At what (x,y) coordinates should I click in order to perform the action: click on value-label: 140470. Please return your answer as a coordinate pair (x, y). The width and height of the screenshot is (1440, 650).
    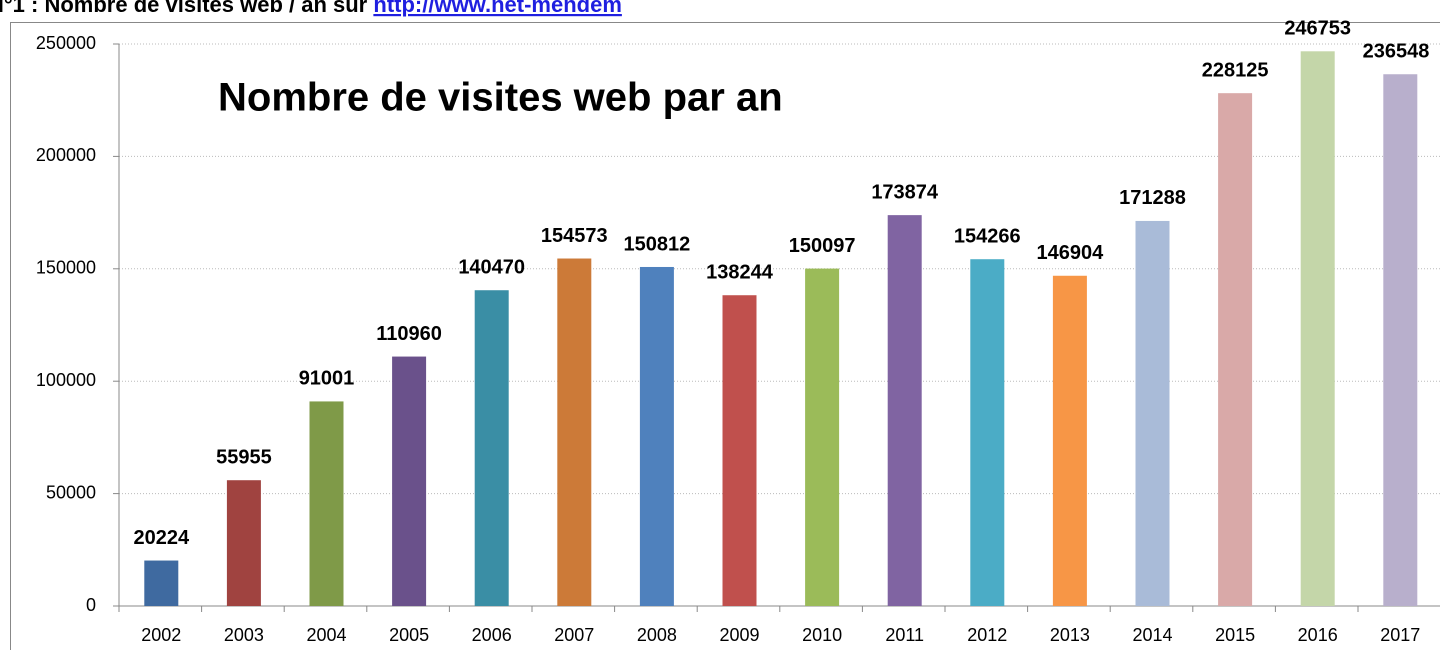
    Looking at the image, I should click on (491, 268).